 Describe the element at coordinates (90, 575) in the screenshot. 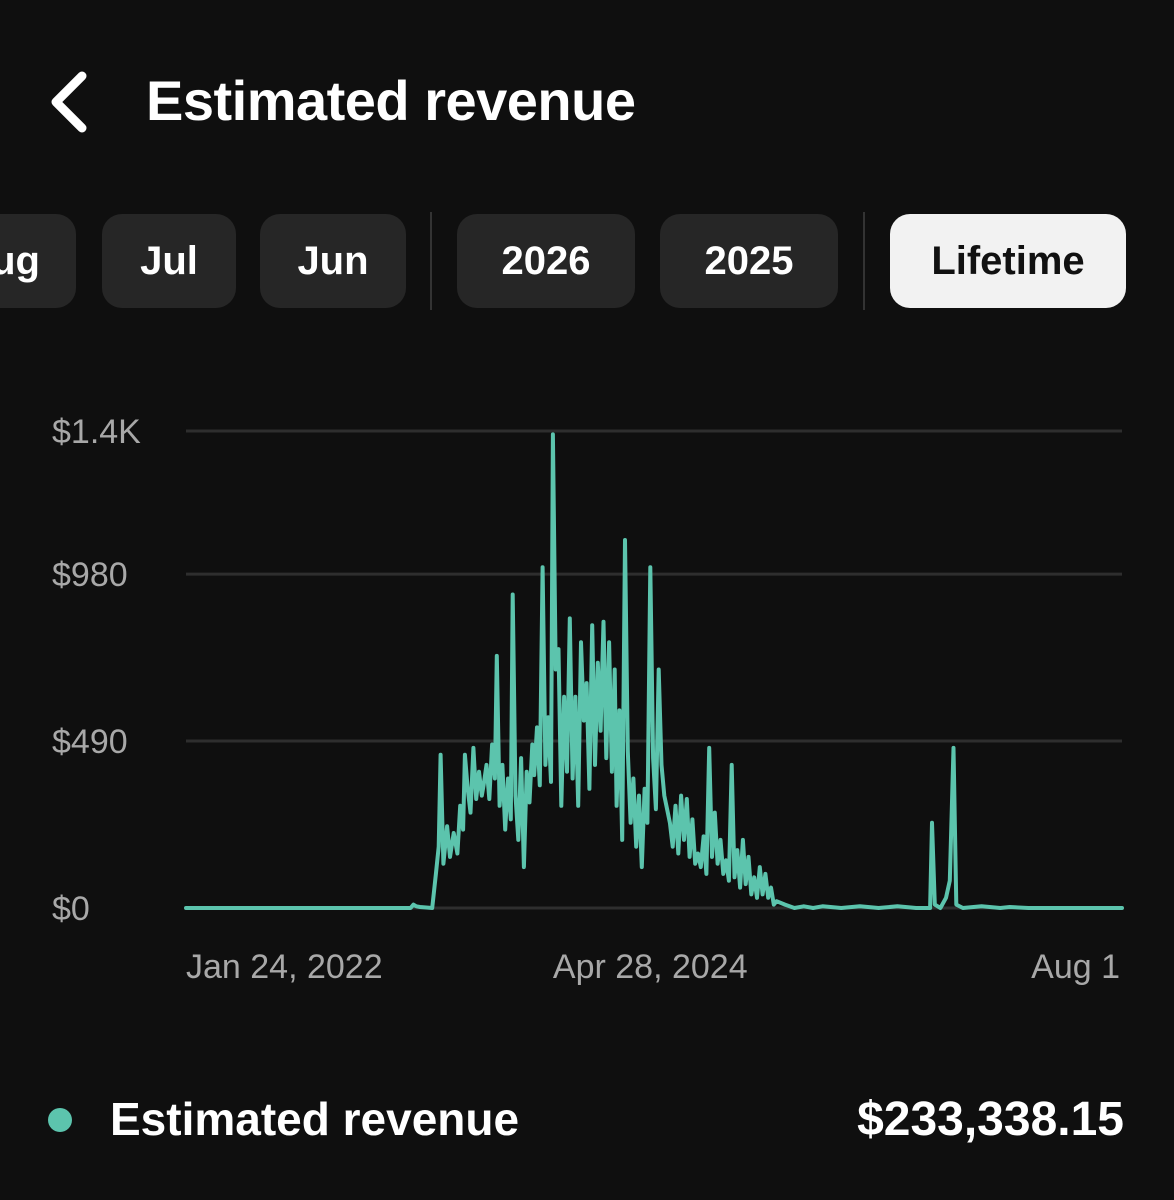

I see `y-tick-label: $980` at that location.